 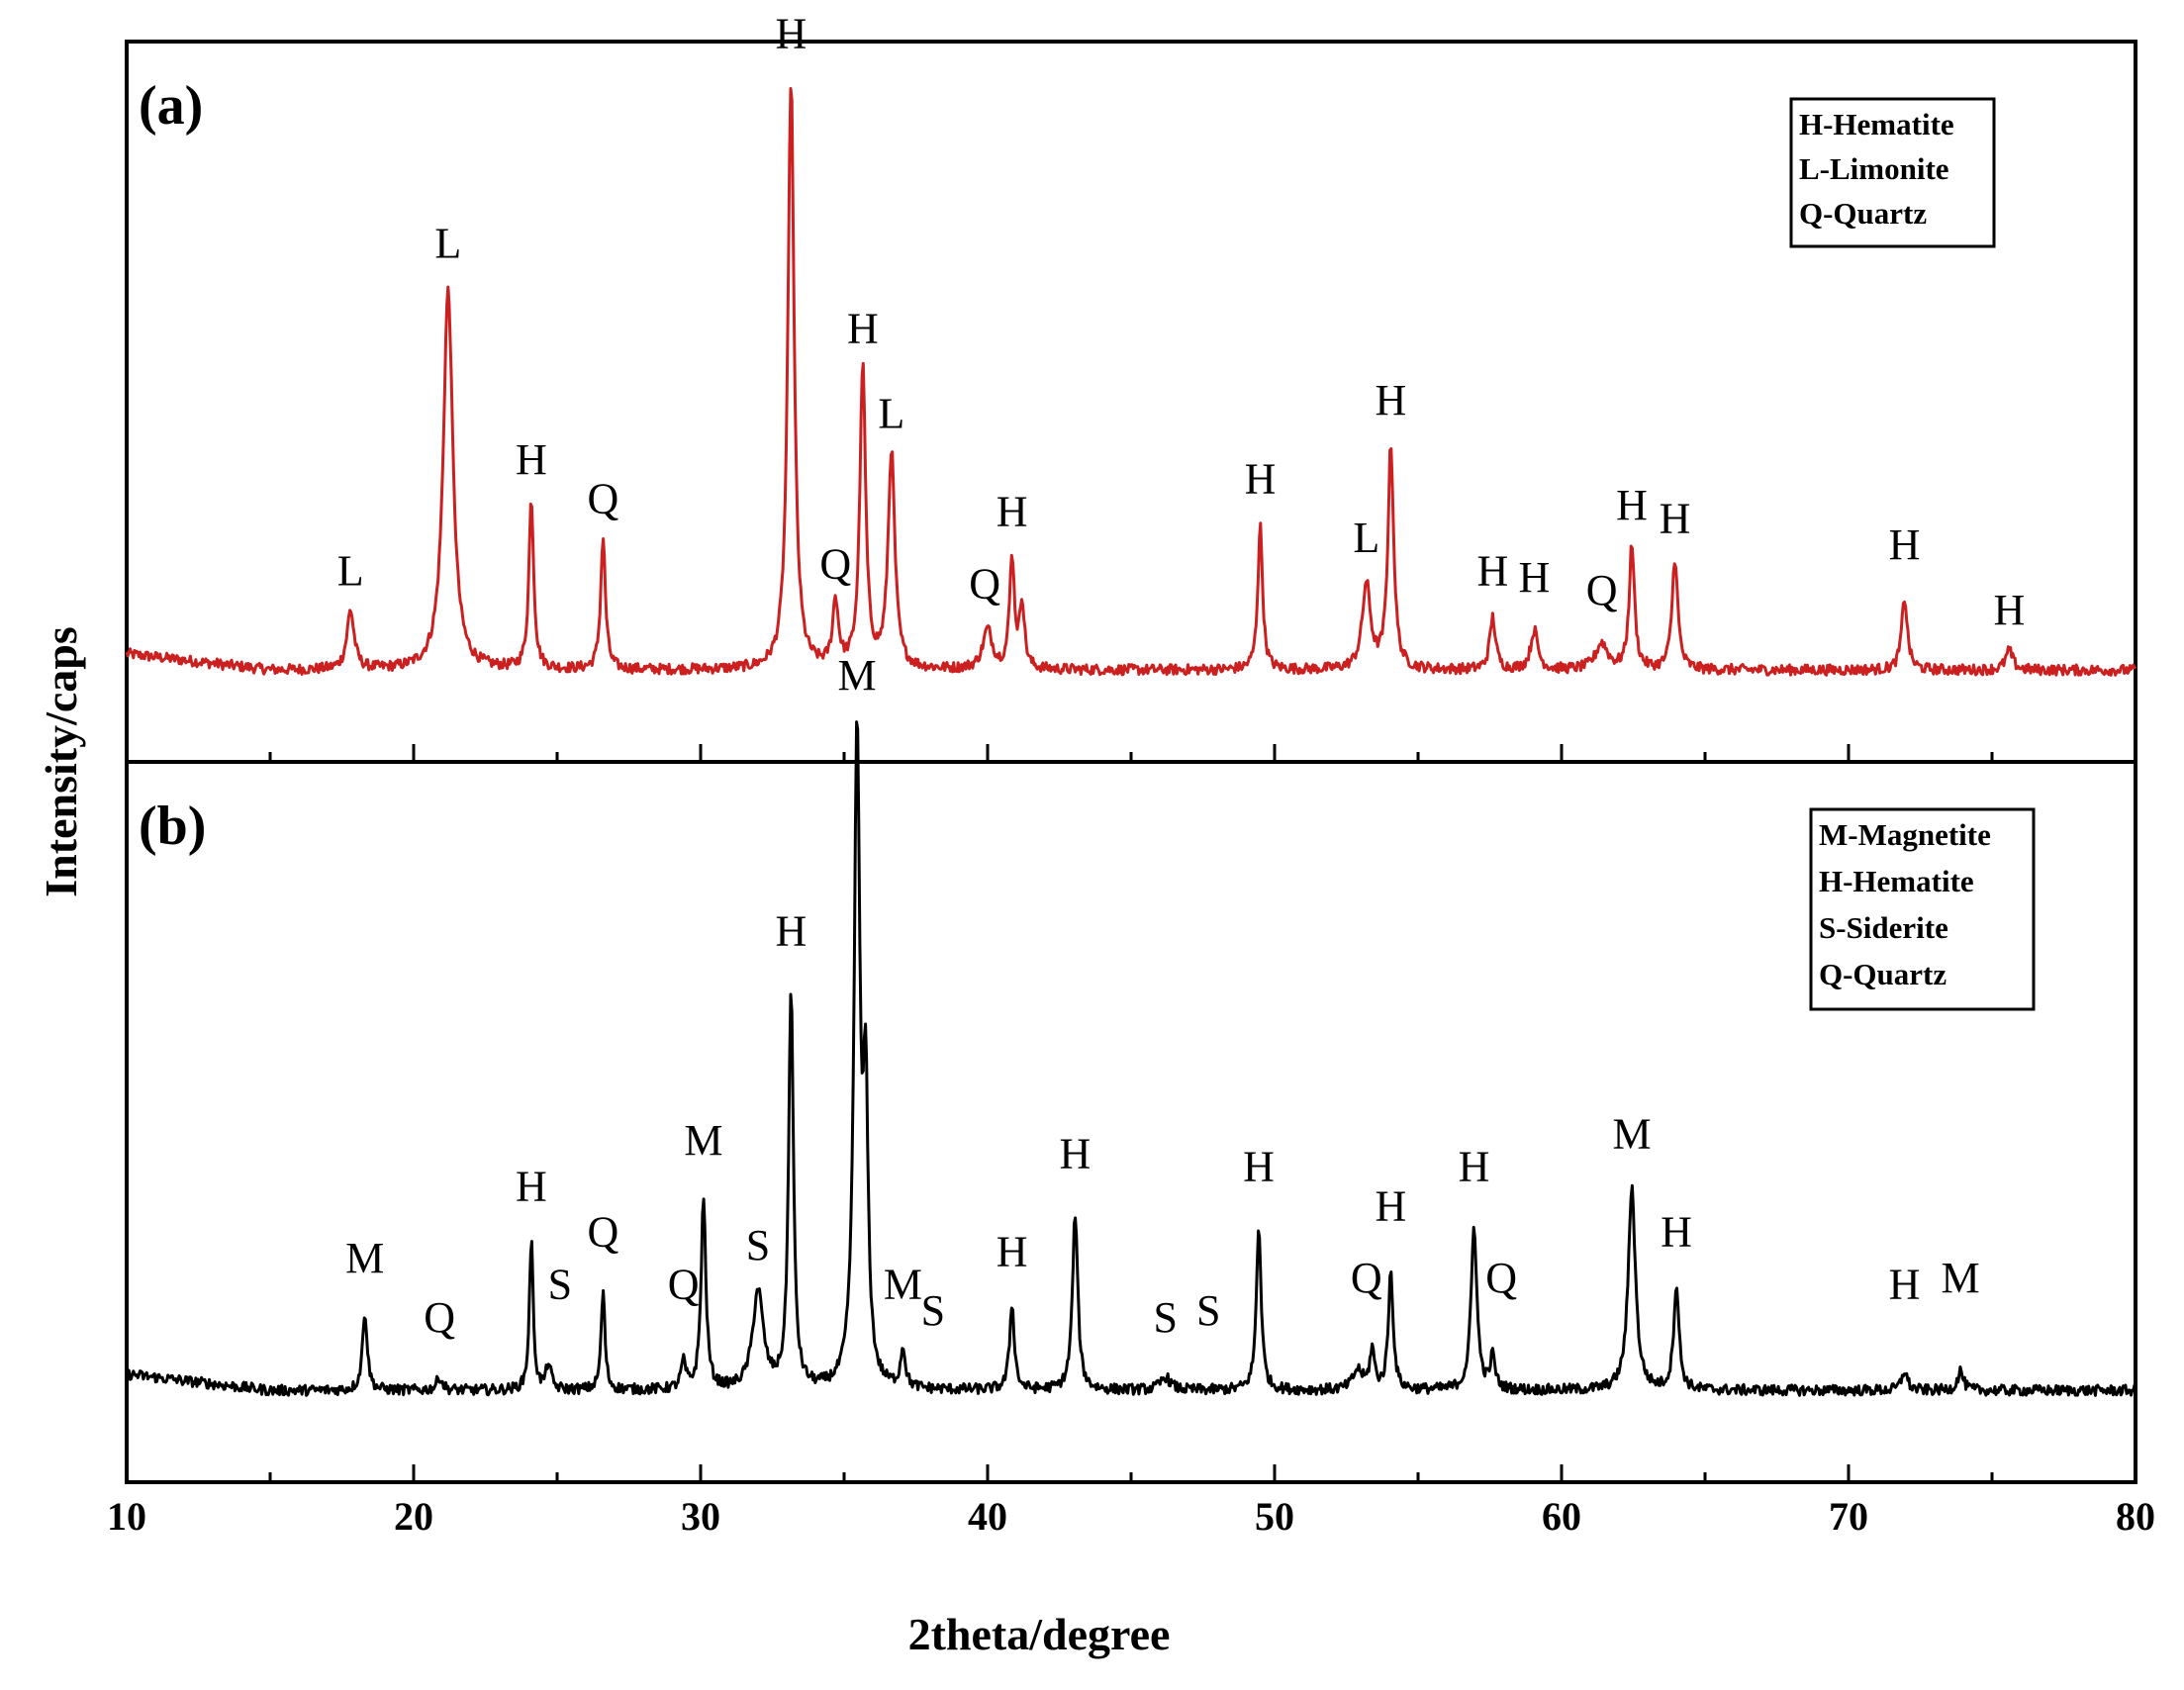 What do you see at coordinates (171, 106) in the screenshot?
I see `panel-a-label: (a)` at bounding box center [171, 106].